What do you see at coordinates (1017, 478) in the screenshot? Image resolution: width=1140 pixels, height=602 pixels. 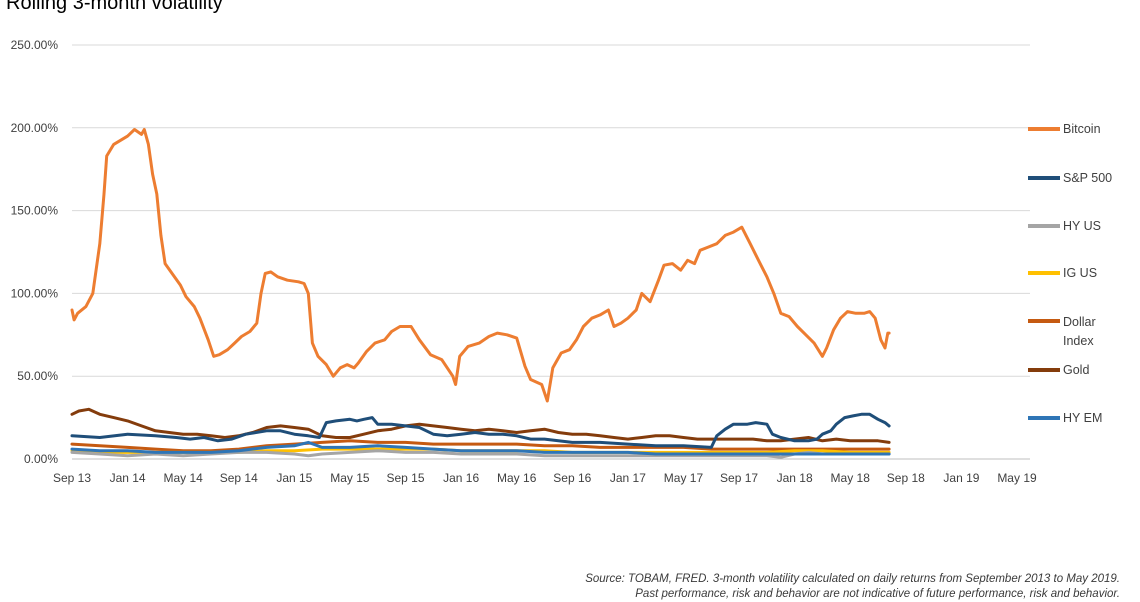 I see `x-tick-label: May 19` at bounding box center [1017, 478].